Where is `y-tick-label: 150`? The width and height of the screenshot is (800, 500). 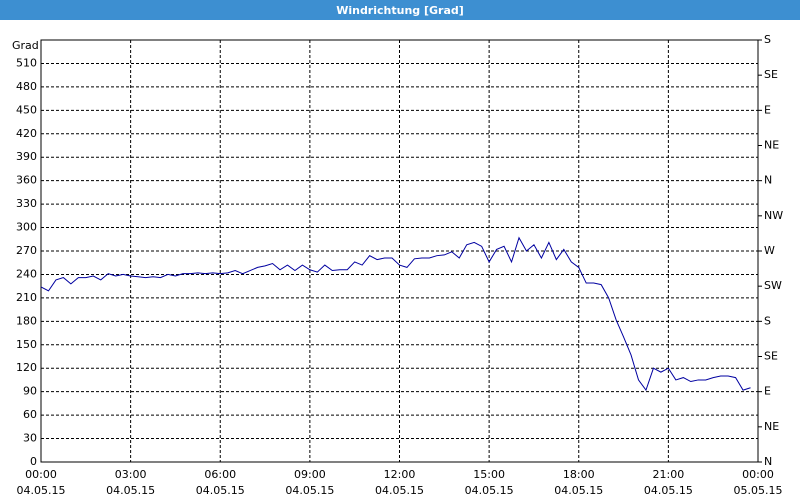
y-tick-label: 150 is located at coordinates (26, 344).